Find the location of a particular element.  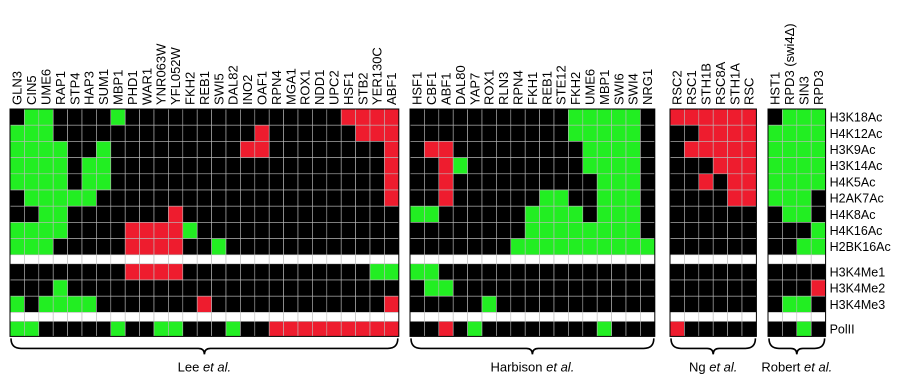

column-label-dal82: DAL82 is located at coordinates (233, 85).